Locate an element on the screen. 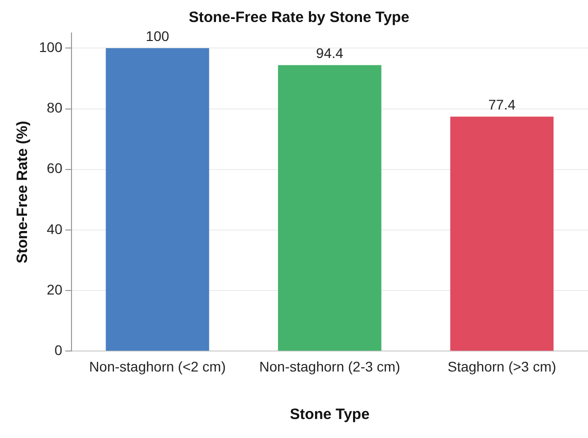  data-label: 100 is located at coordinates (158, 36).